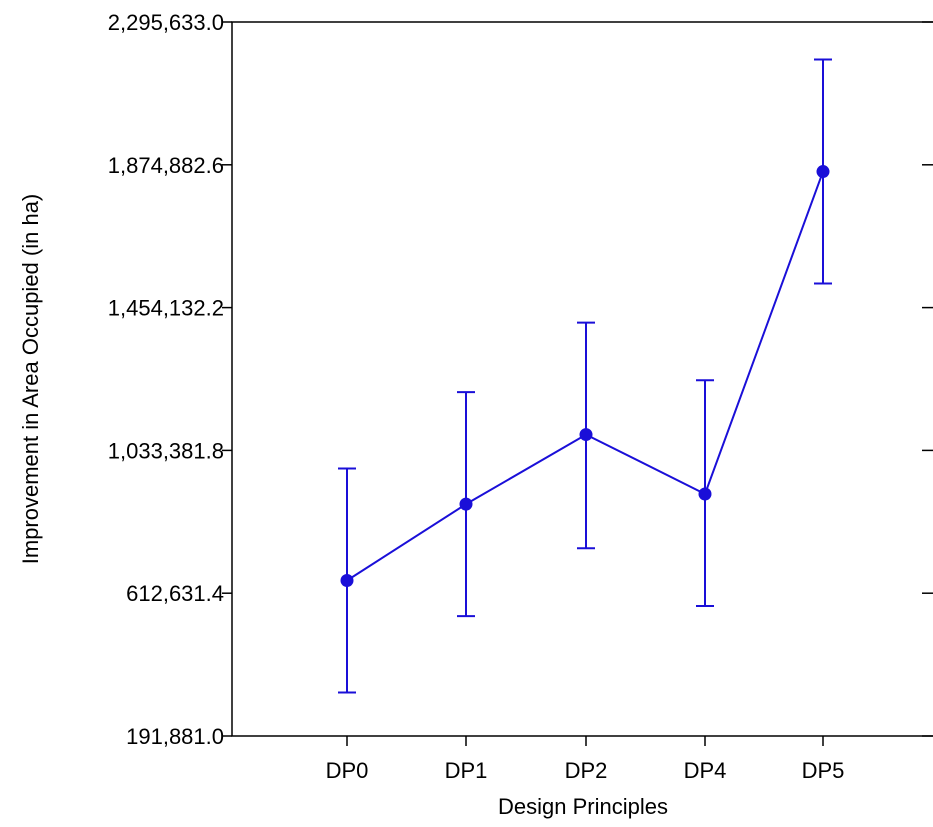 The width and height of the screenshot is (933, 827). Describe the element at coordinates (583, 806) in the screenshot. I see `x-axis-title: Design Principles` at that location.